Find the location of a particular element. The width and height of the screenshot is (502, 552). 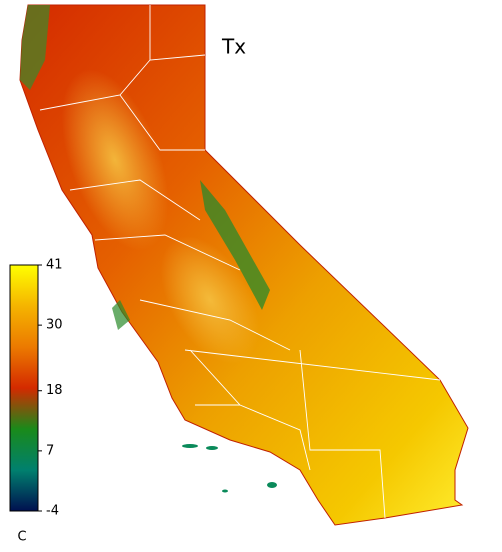

map-title: Tx is located at coordinates (233, 47).